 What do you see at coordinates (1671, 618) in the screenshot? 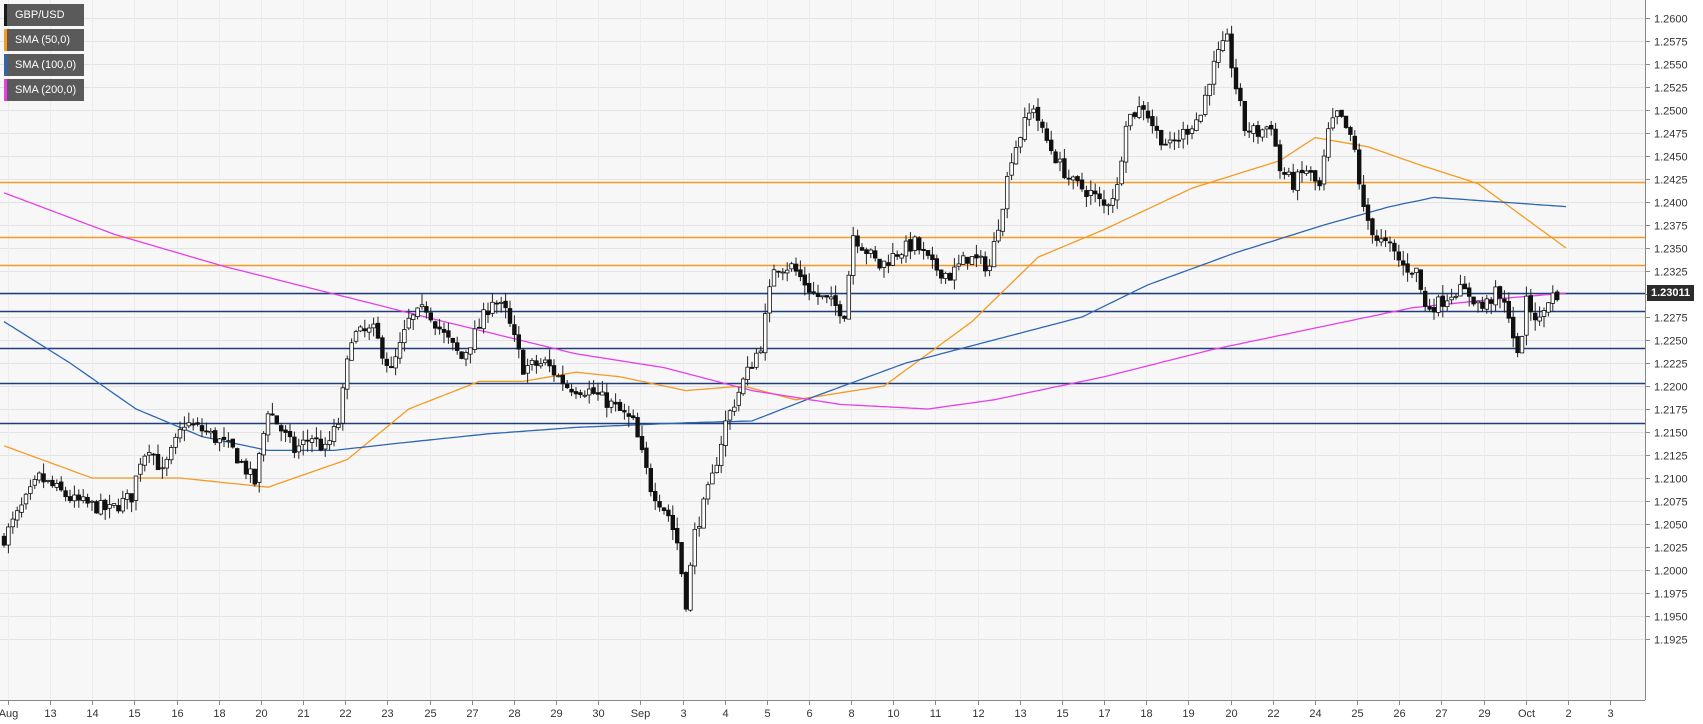
I see `y-tick-label: 1.1950` at bounding box center [1671, 618].